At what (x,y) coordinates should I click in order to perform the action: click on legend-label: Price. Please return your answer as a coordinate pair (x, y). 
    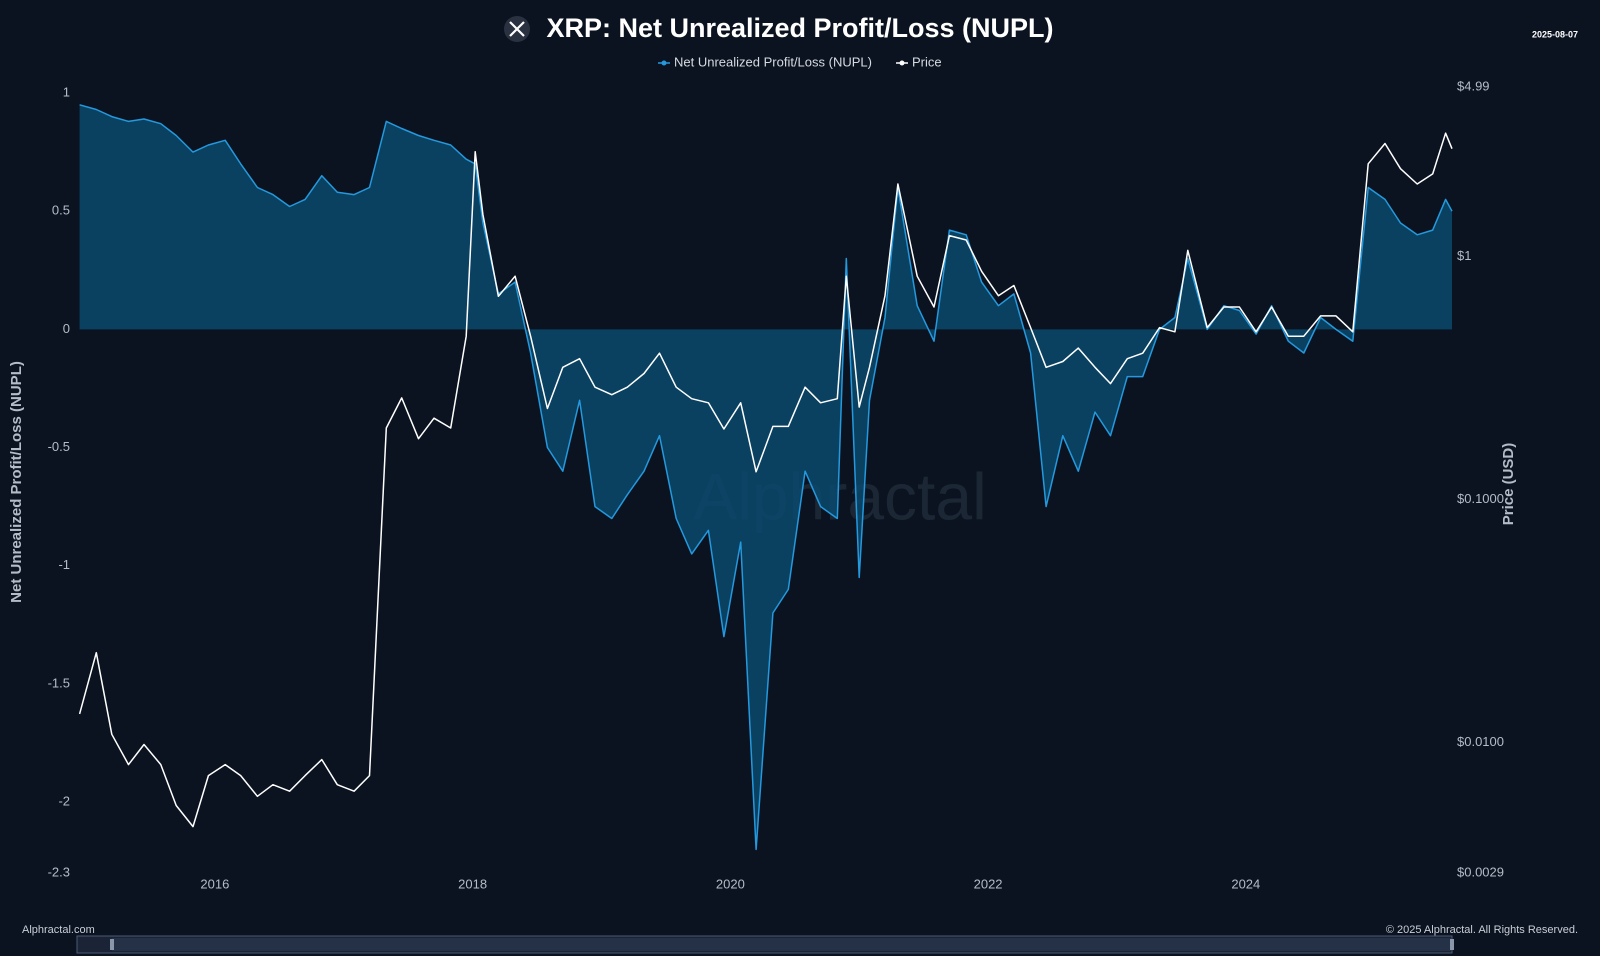
    Looking at the image, I should click on (927, 61).